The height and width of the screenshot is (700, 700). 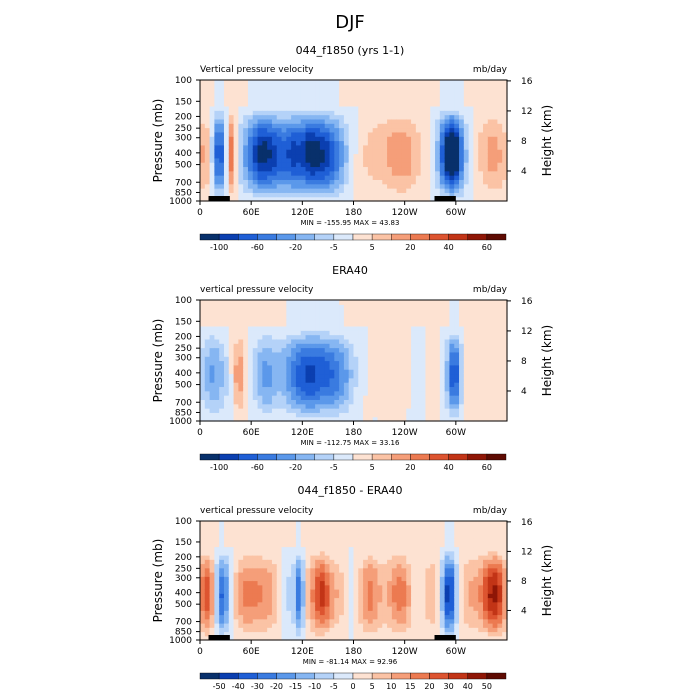 I want to click on y-tick-label: 200, so click(x=183, y=117).